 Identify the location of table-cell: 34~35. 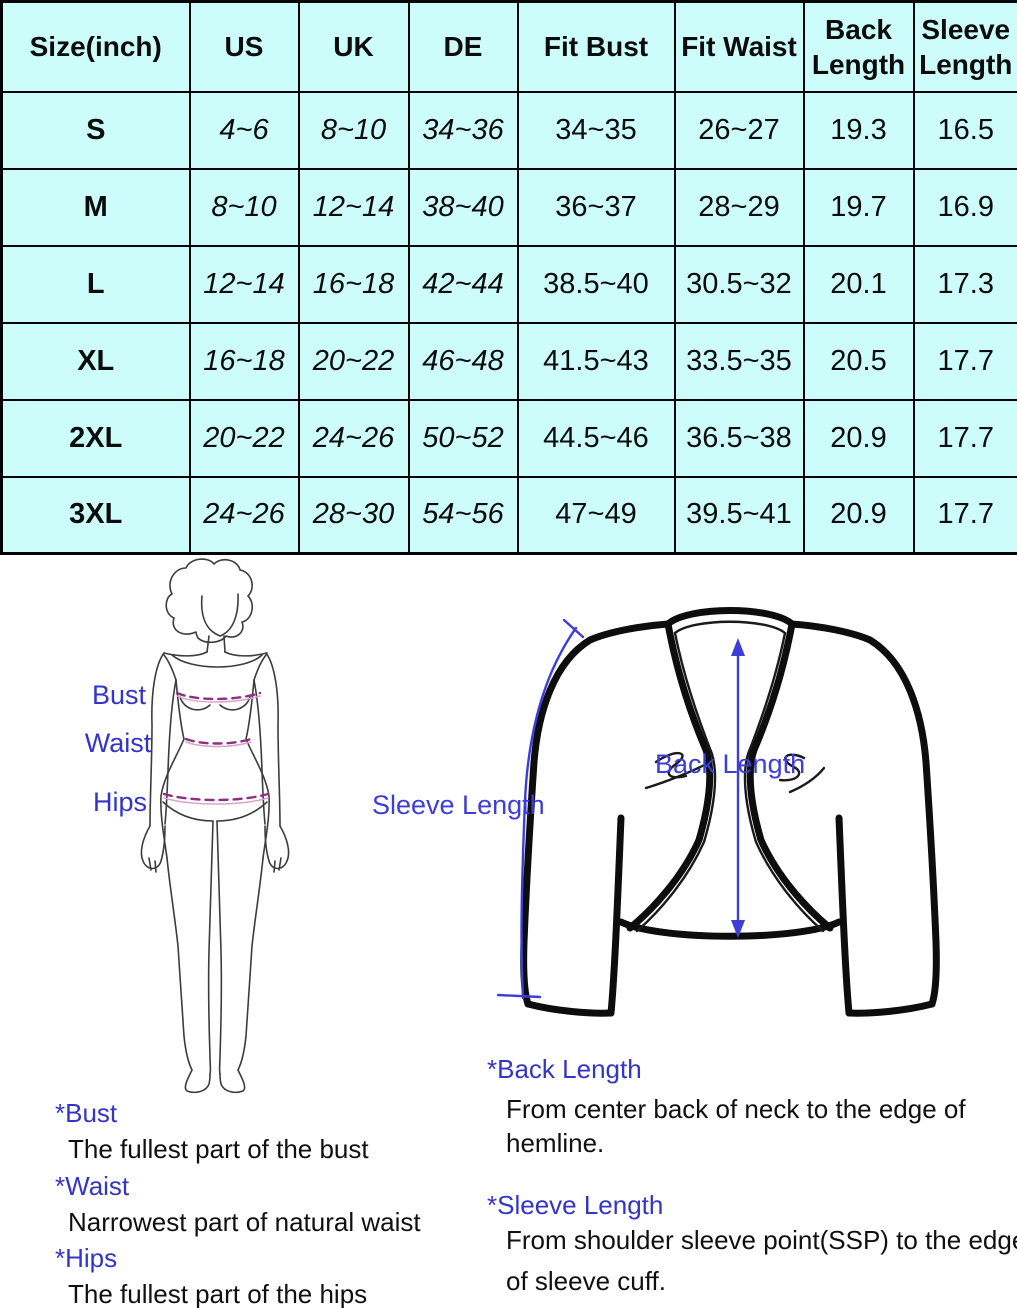
(596, 130).